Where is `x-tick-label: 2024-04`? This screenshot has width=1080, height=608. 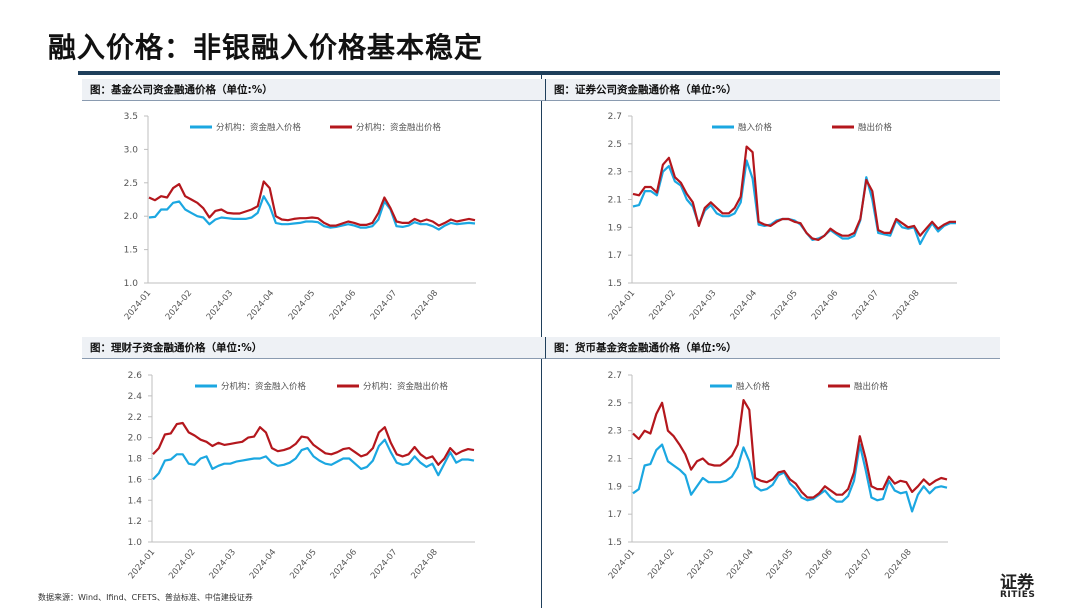
x-tick-label: 2024-04 is located at coordinates (740, 565).